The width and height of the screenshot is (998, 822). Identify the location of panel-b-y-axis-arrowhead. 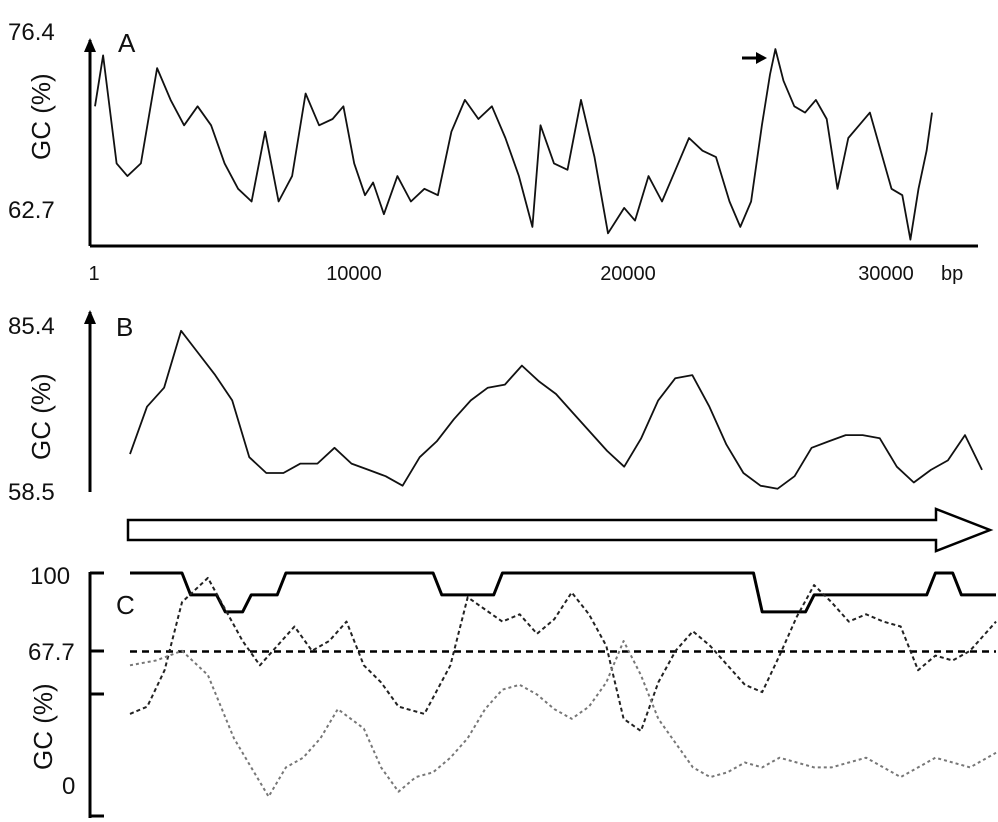
(90, 317).